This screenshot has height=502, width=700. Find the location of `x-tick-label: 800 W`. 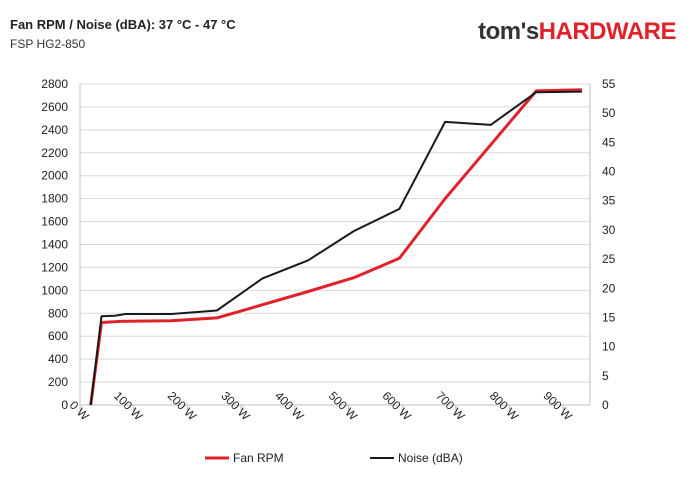

x-tick-label: 800 W is located at coordinates (504, 406).